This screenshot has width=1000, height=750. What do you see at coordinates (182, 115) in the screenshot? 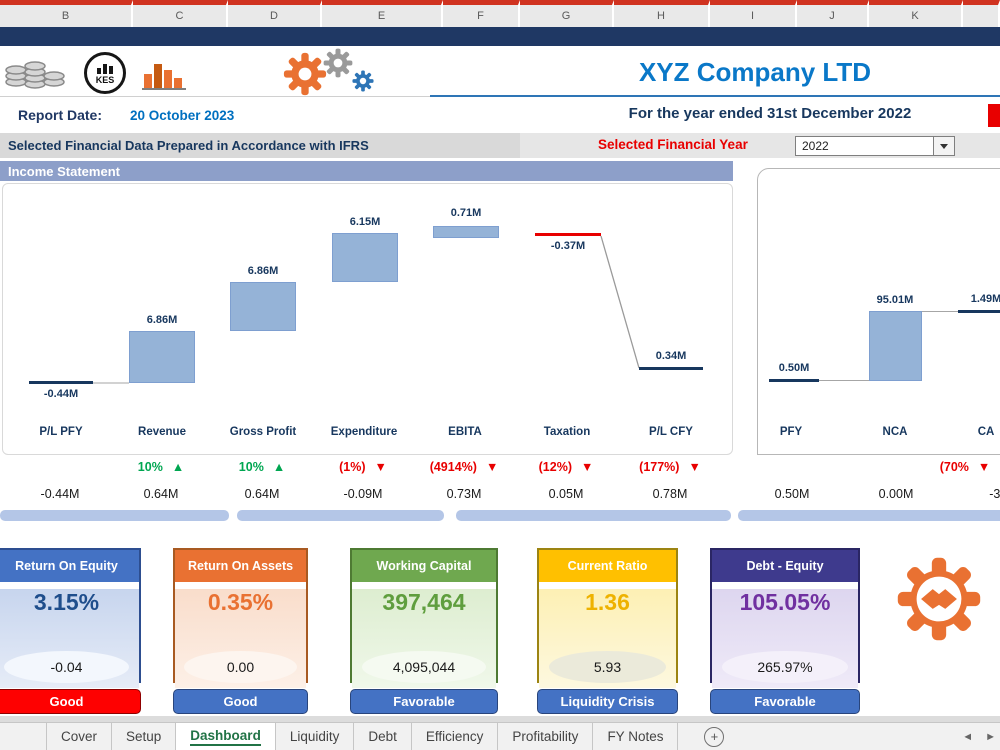
I see `report-date-value: 20 October 2023` at bounding box center [182, 115].